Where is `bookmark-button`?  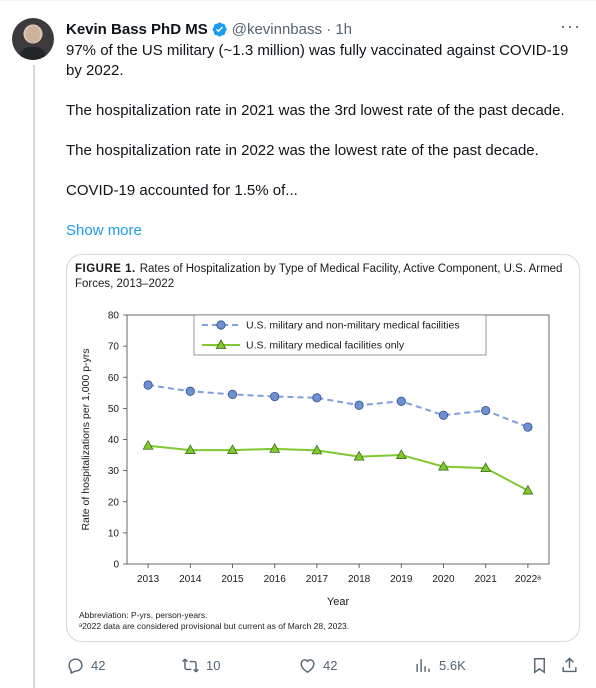
bookmark-button is located at coordinates (539, 665).